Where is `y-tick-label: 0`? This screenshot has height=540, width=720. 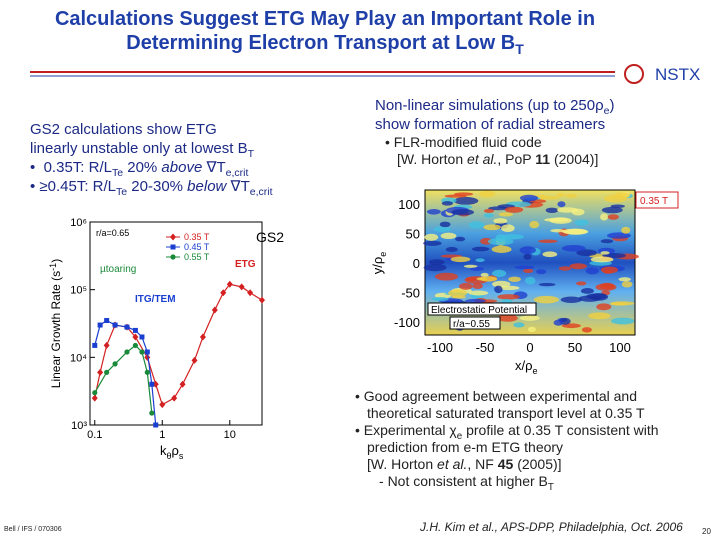
y-tick-label: 0 is located at coordinates (416, 263).